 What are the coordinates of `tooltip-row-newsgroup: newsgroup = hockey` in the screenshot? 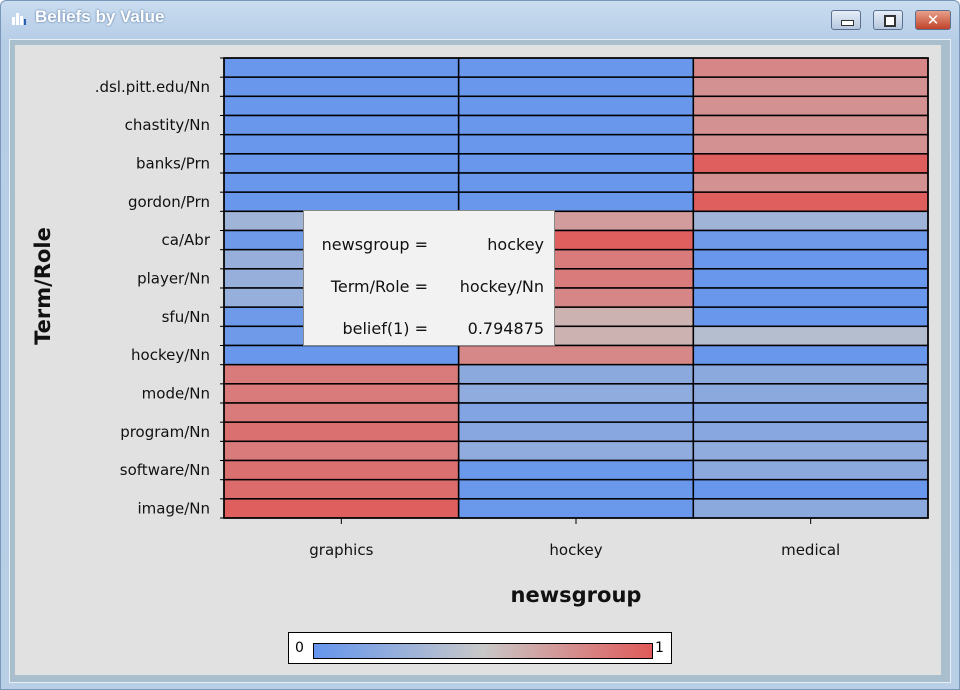 It's located at (426, 245).